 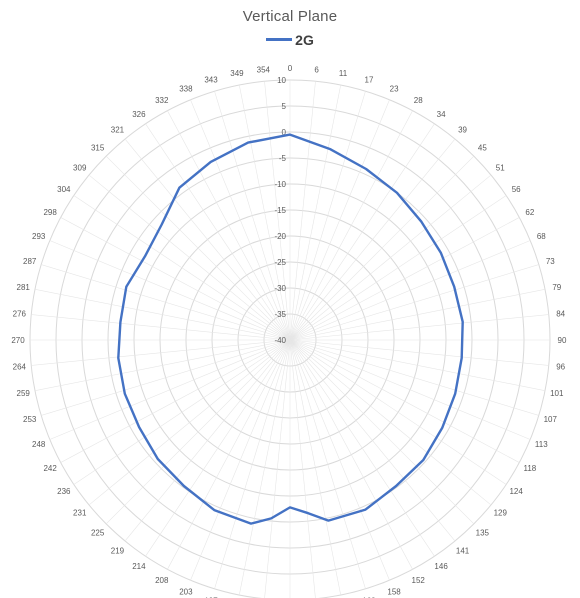 What do you see at coordinates (211, 80) in the screenshot?
I see `angle-label-343: 343` at bounding box center [211, 80].